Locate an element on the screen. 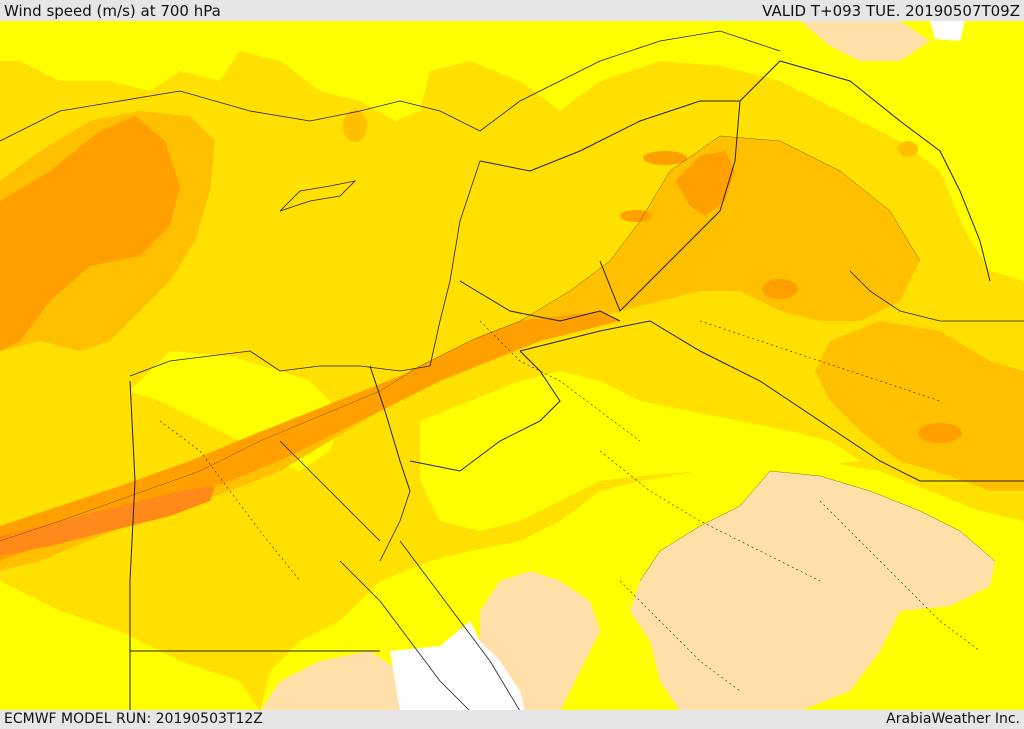  field-band4-ne is located at coordinates (705, 183).